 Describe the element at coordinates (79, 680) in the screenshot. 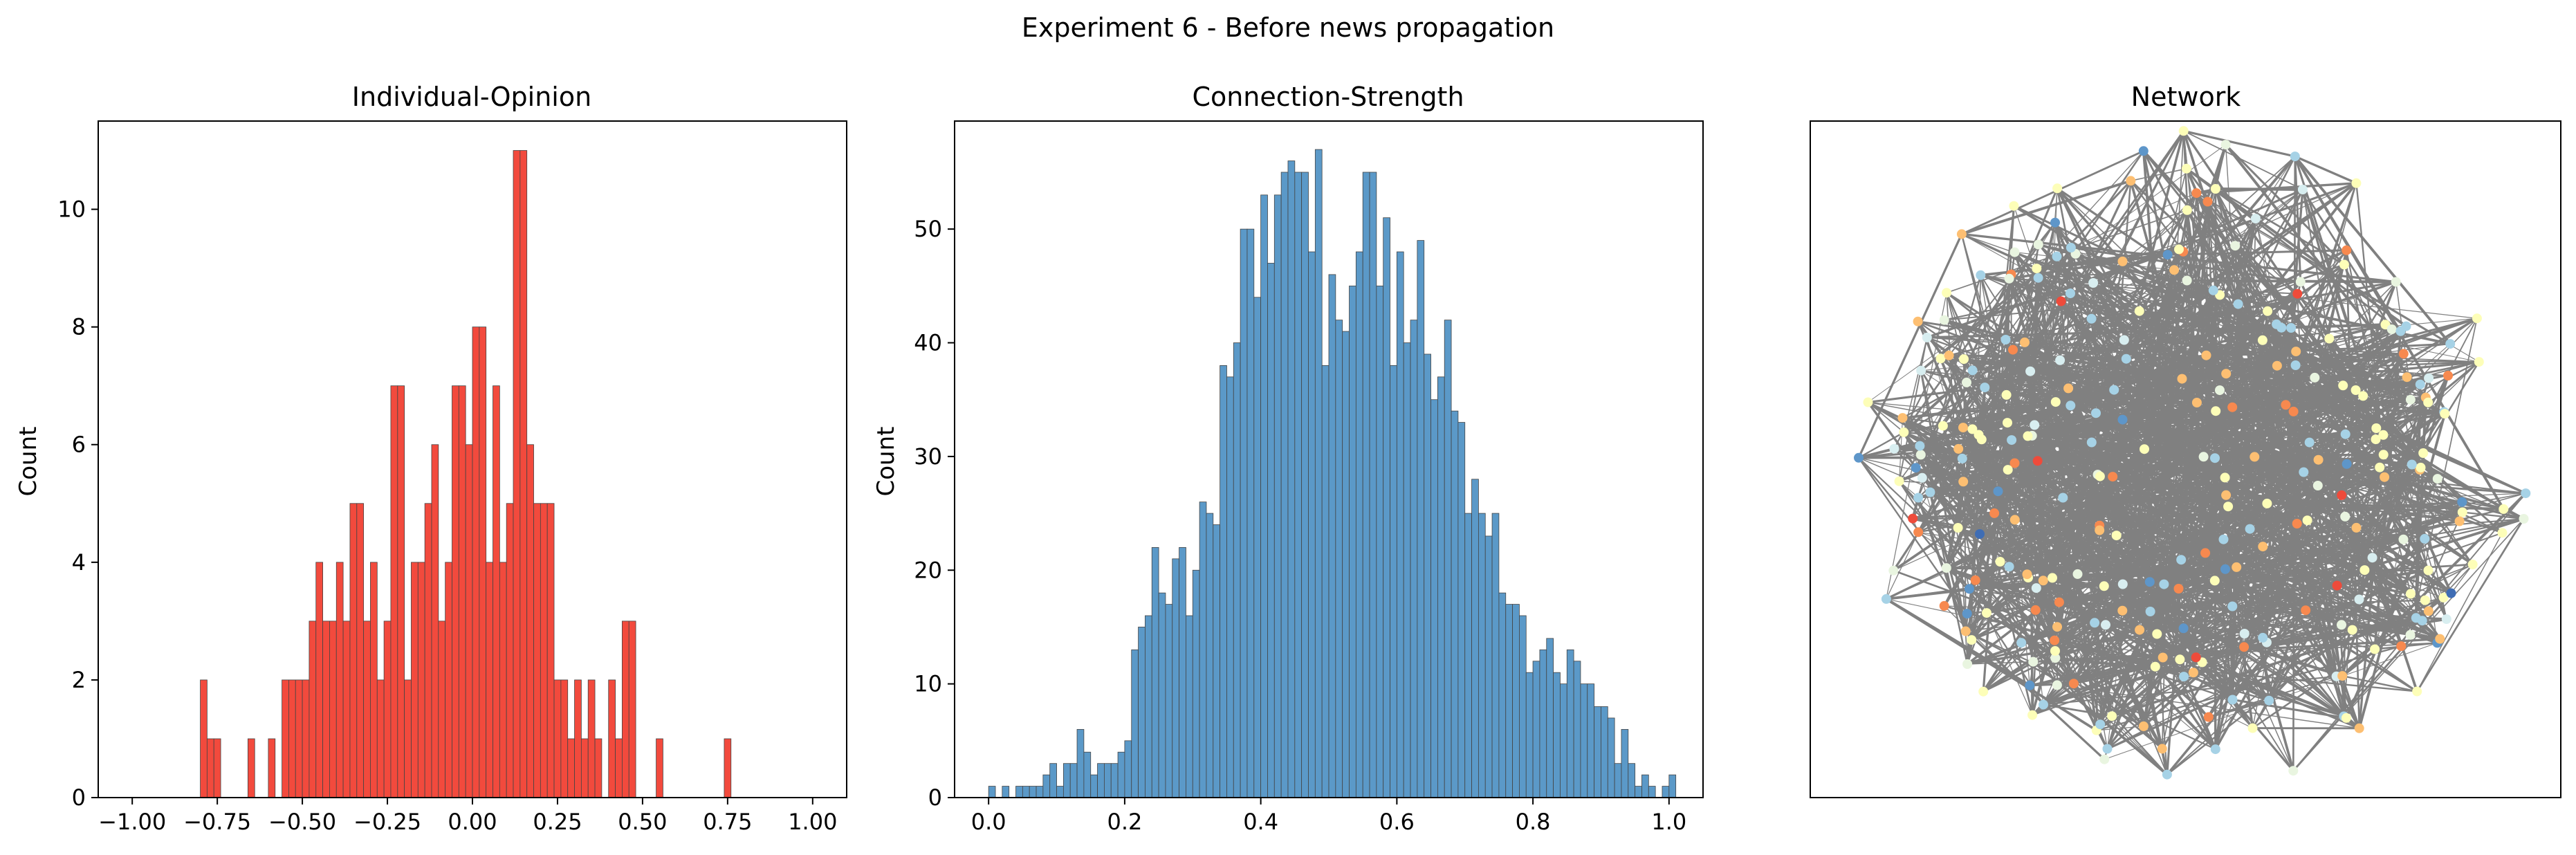

I see `opinion-y-tick-label: 2` at that location.